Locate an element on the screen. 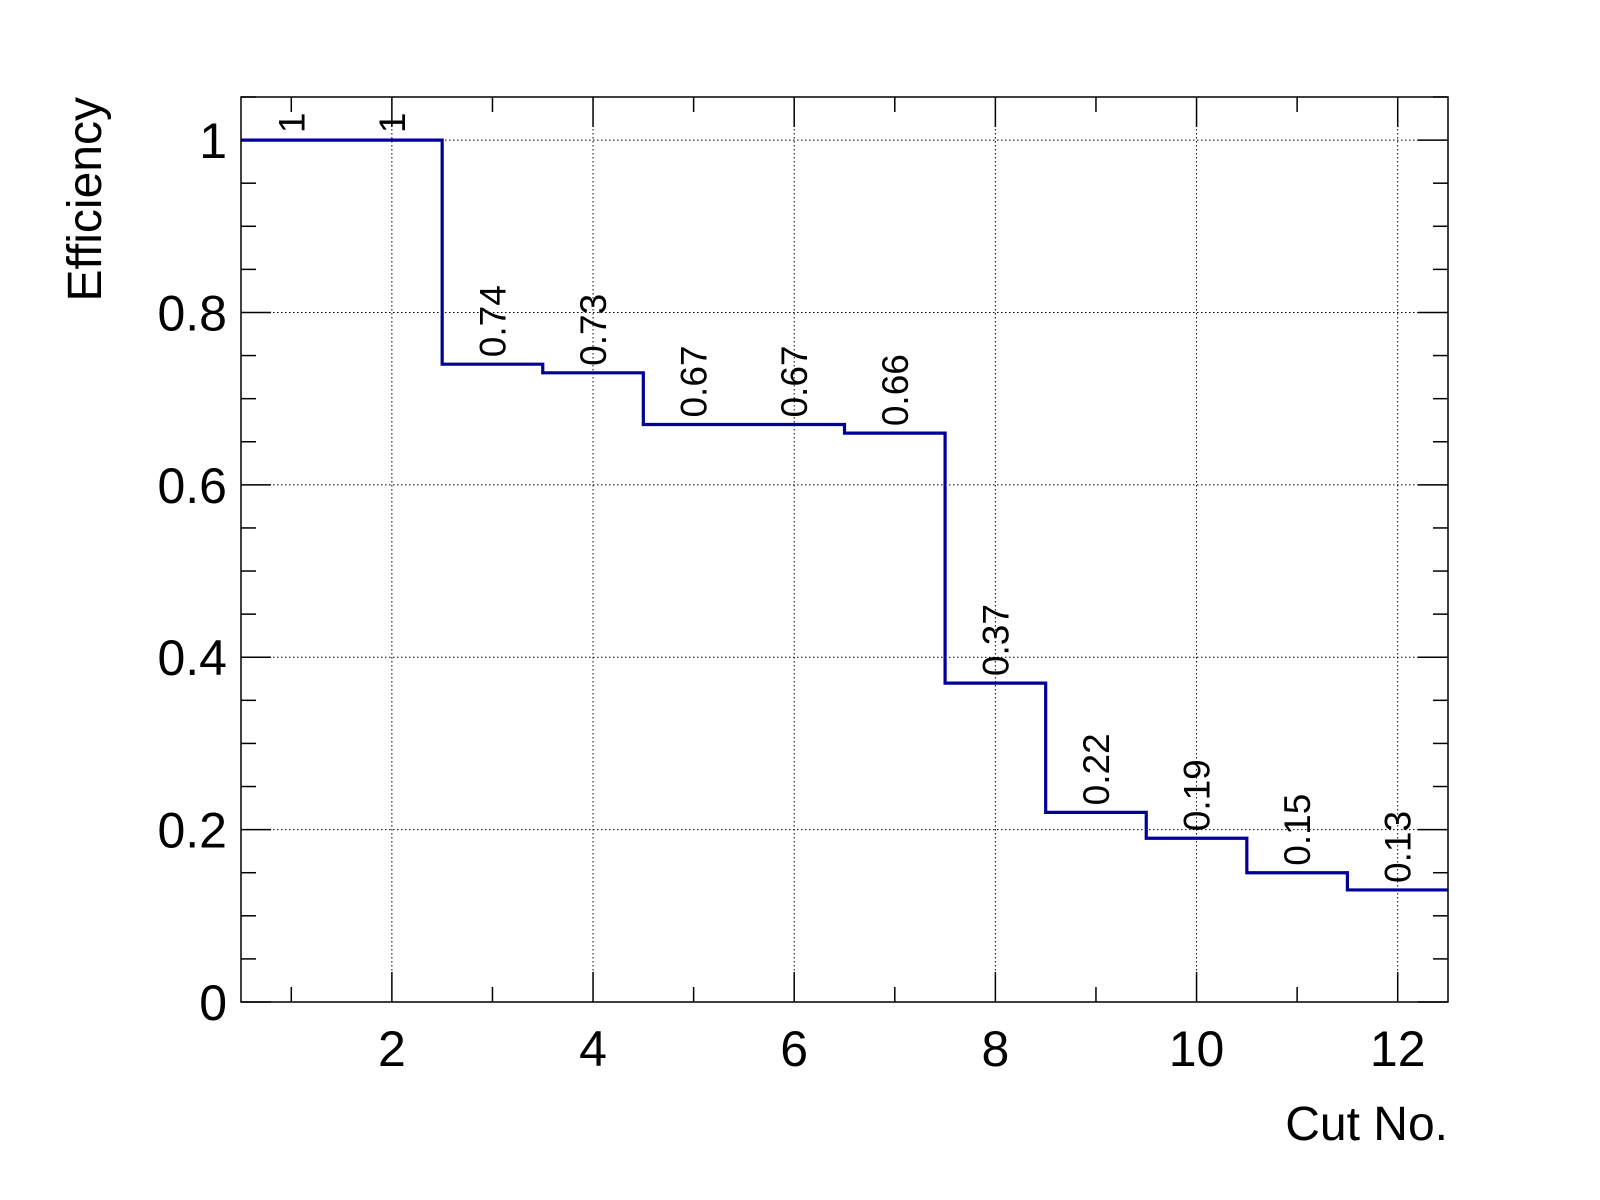 The width and height of the screenshot is (1600, 1200). y-tick-label: 0.4 is located at coordinates (192, 658).